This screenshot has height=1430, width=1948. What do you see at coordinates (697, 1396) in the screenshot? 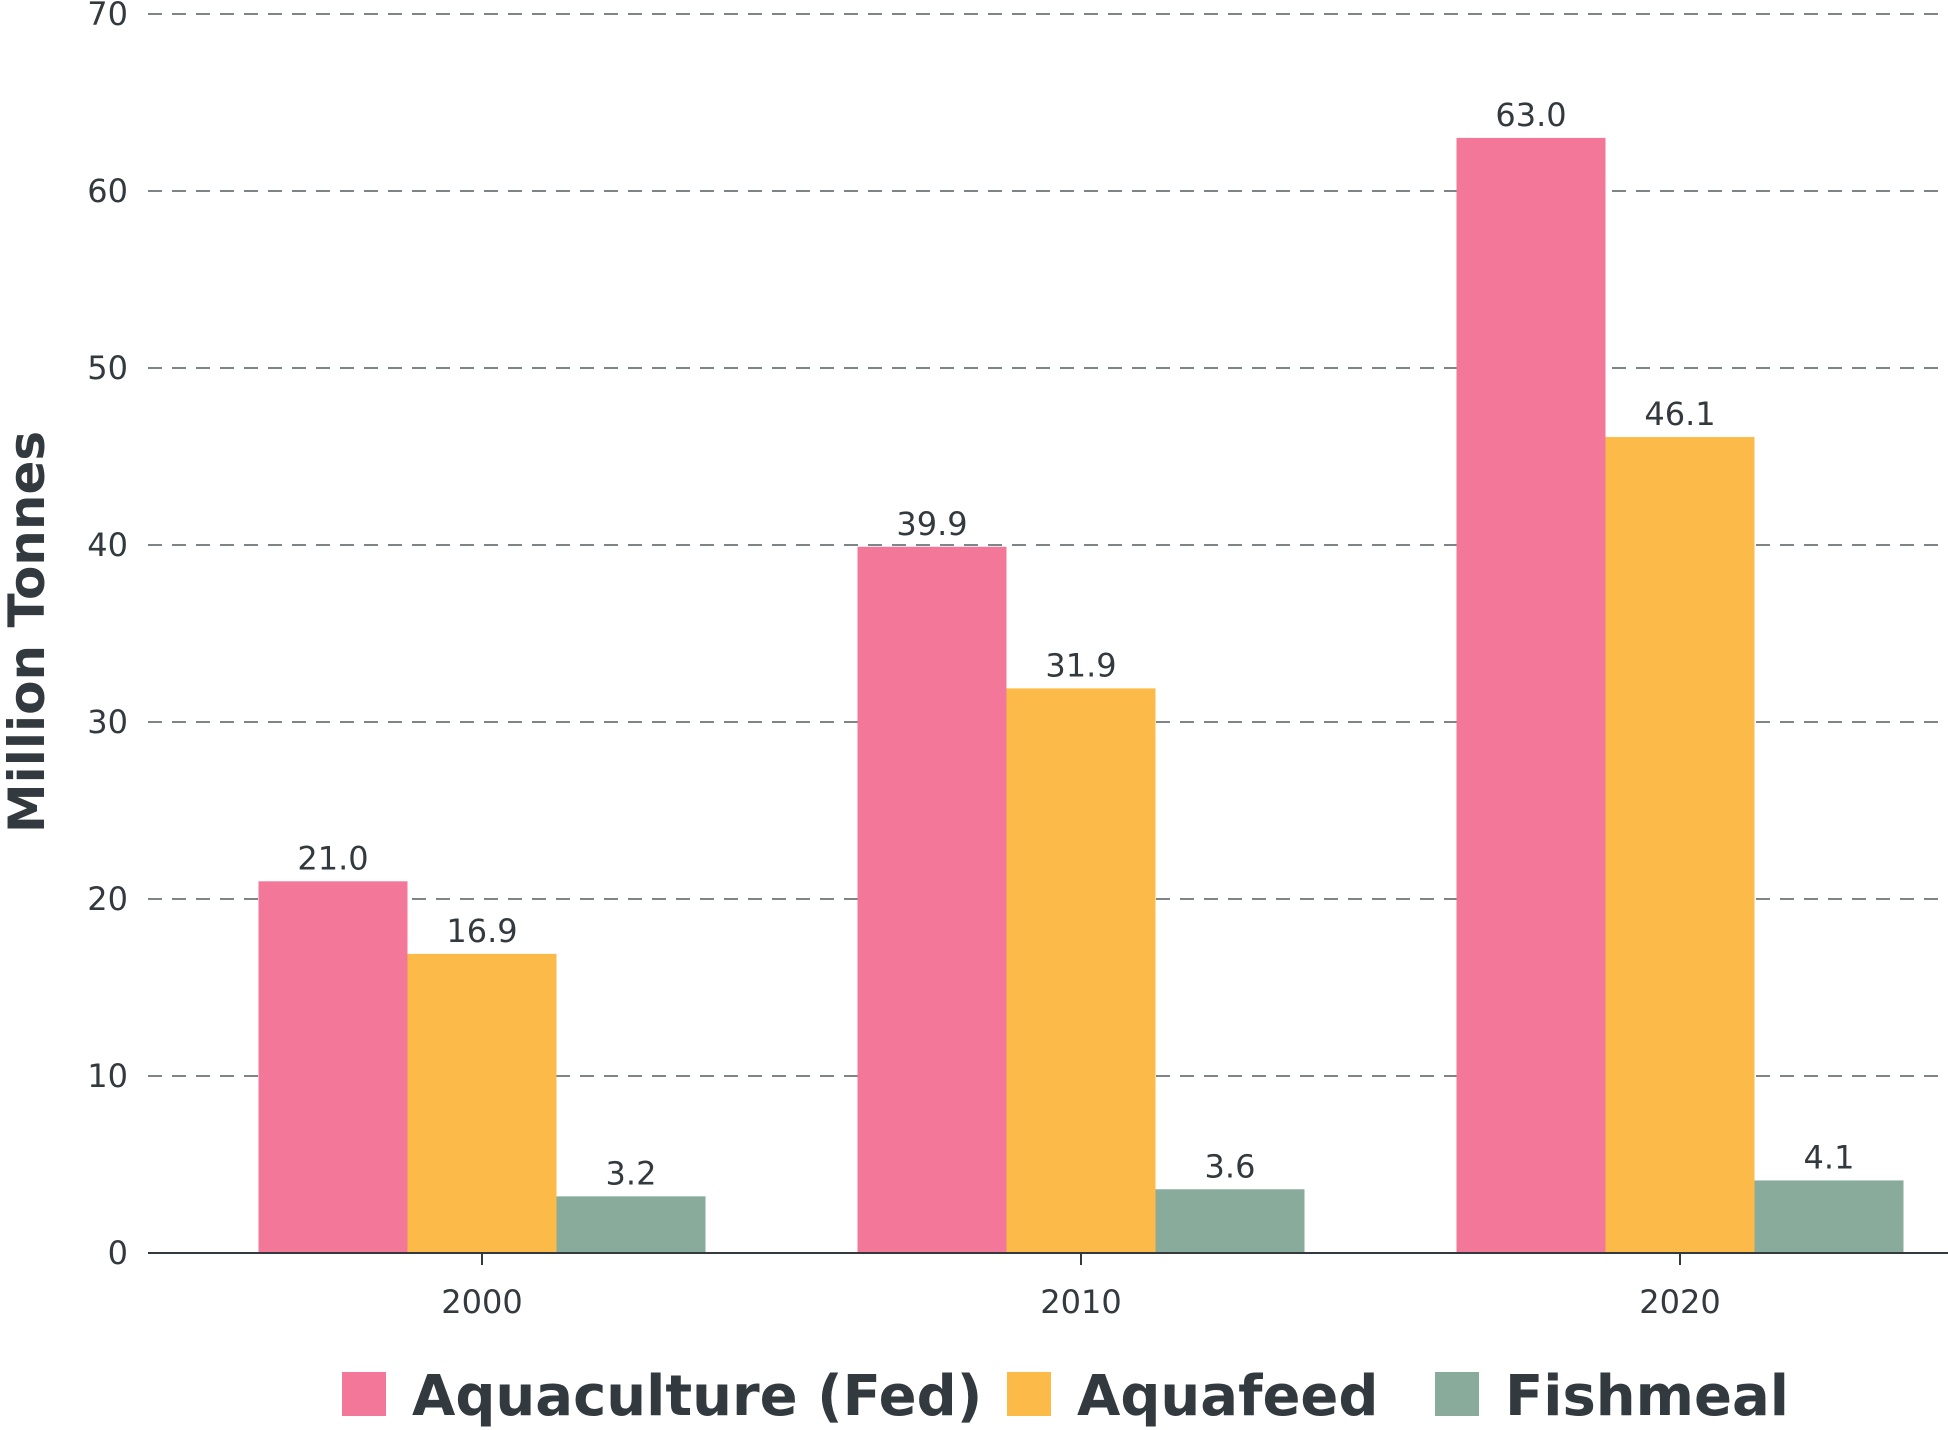
I see `legend-label: Aquaculture (Fed)` at bounding box center [697, 1396].